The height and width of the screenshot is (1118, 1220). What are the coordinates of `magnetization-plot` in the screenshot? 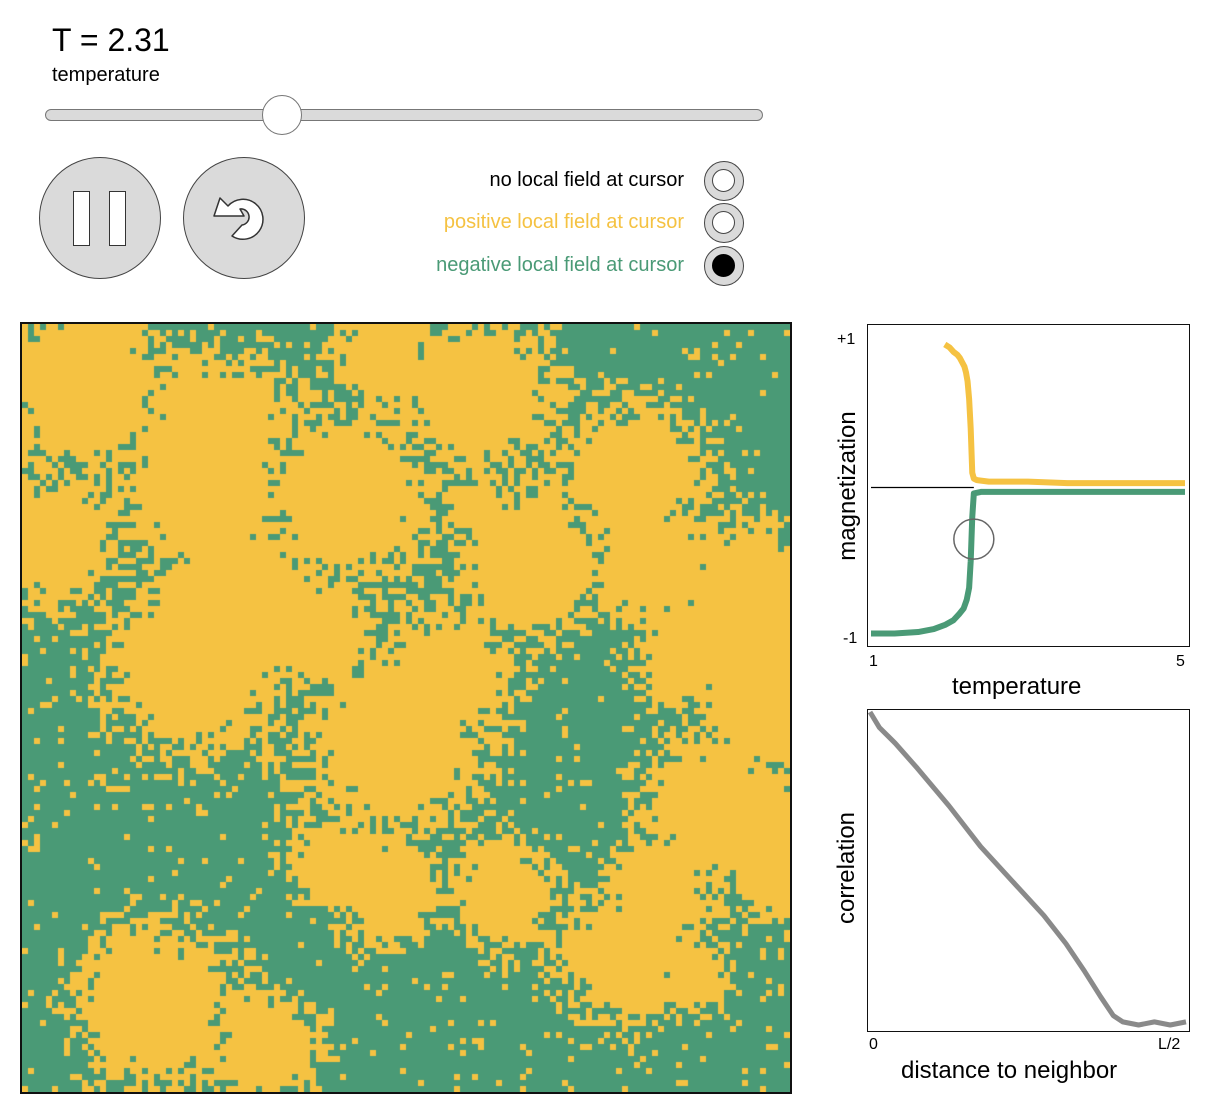 It's located at (1028, 485).